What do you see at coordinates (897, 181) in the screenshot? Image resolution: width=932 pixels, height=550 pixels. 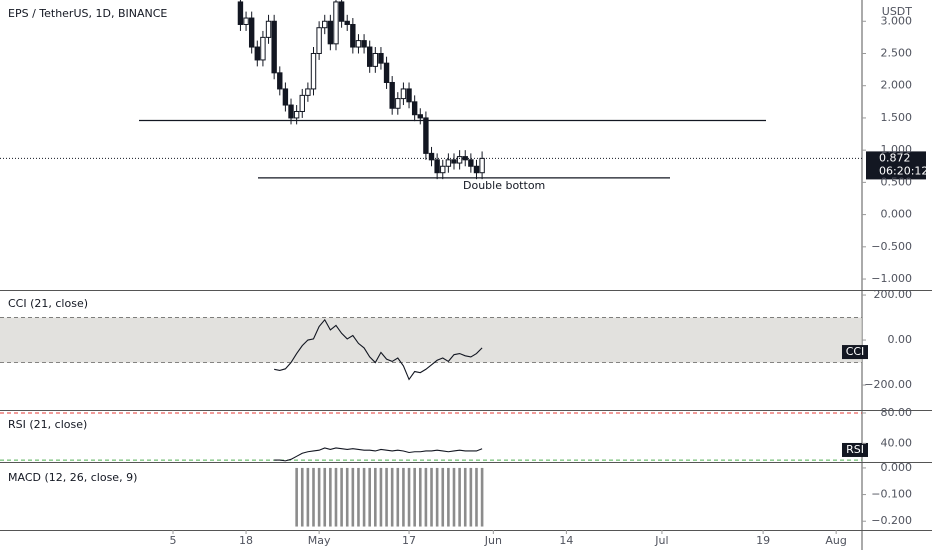 I see `y-tick-label: 0.500` at bounding box center [897, 181].